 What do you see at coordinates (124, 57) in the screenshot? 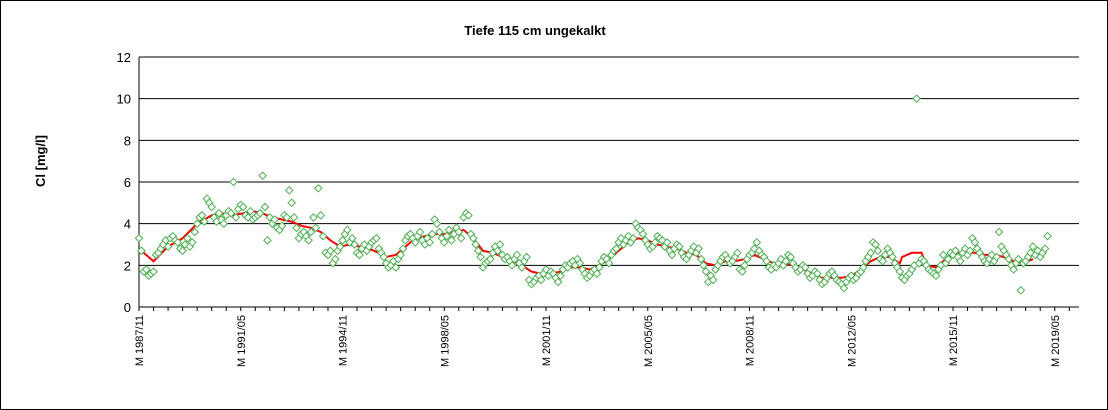
I see `y-tick-label: 12` at bounding box center [124, 57].